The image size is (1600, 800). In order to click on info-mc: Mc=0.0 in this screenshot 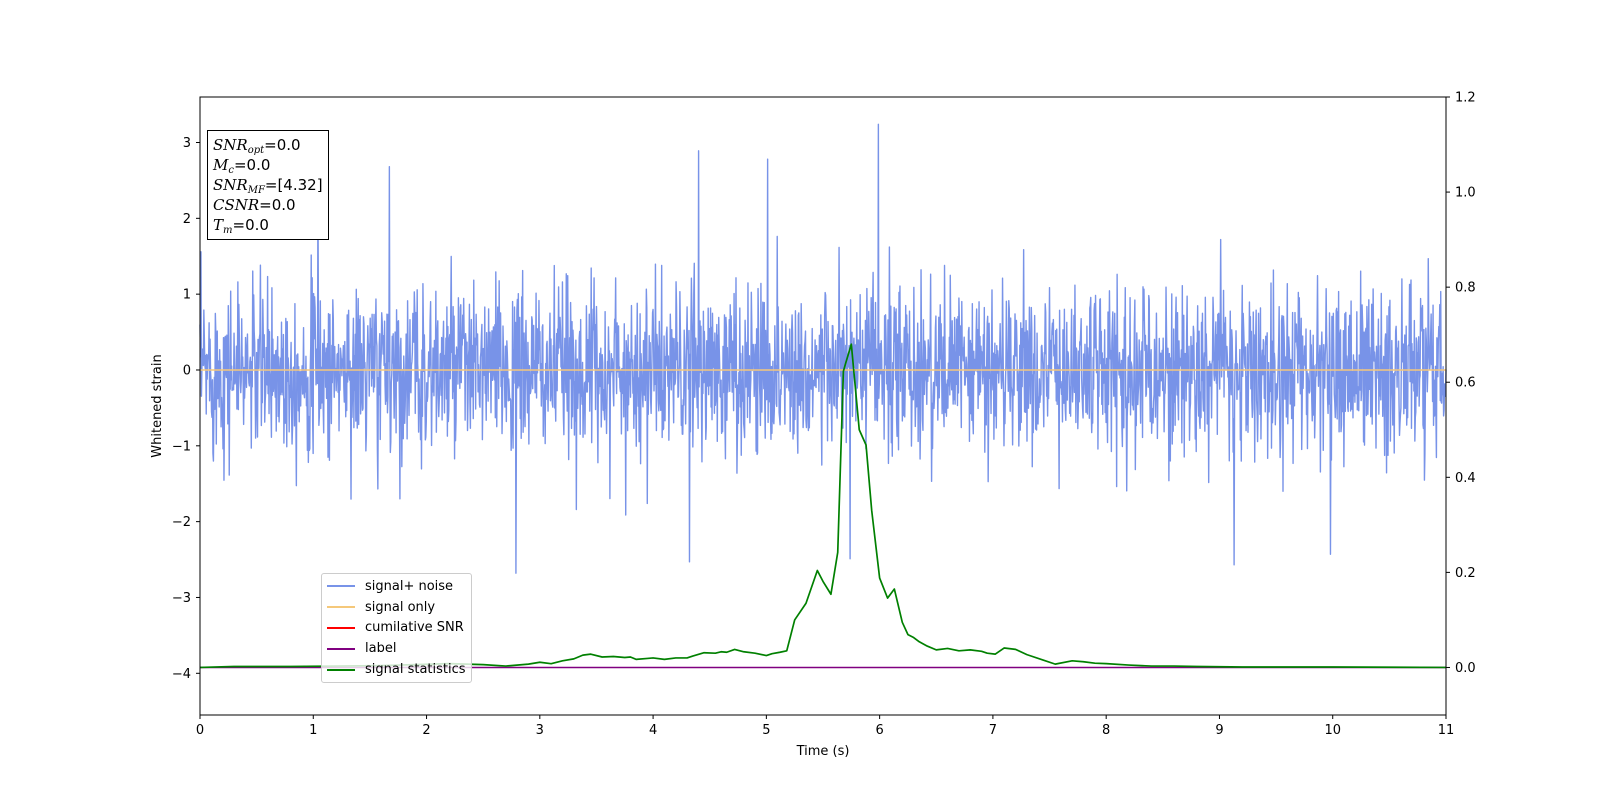, I will do `click(242, 166)`.